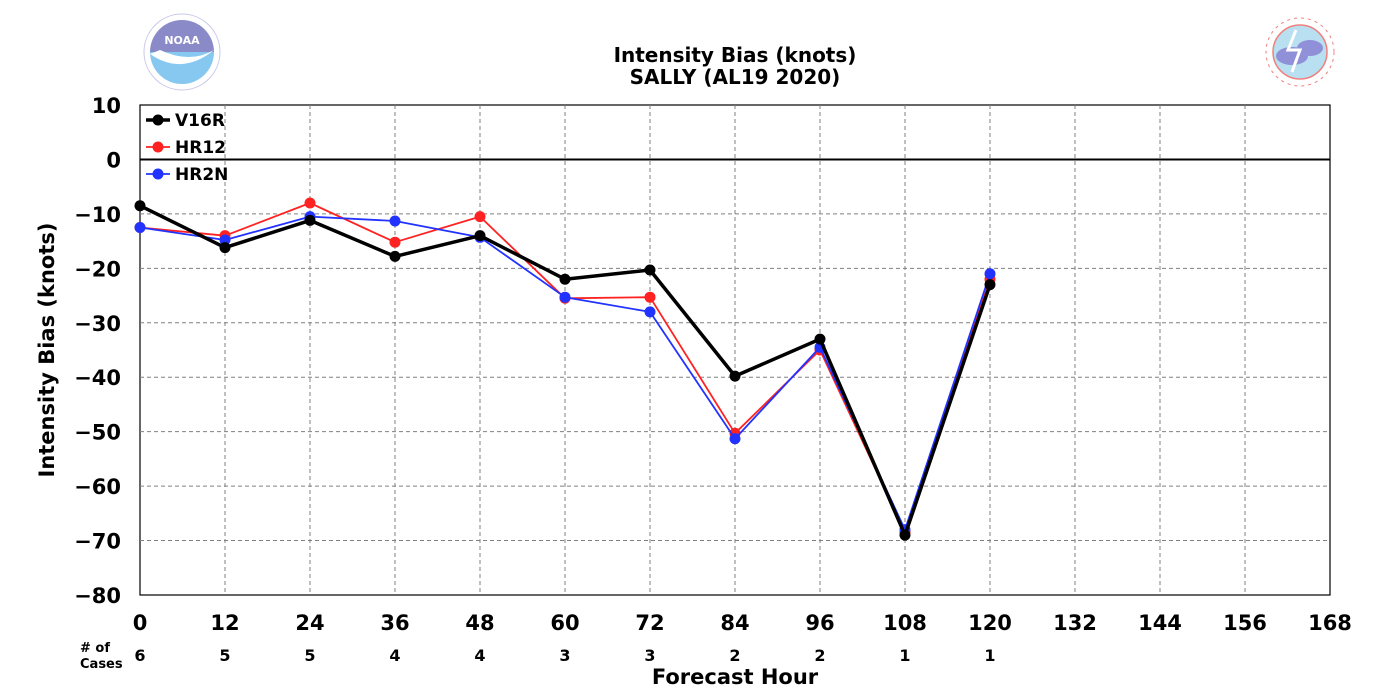  Describe the element at coordinates (394, 623) in the screenshot. I see `x-tick-label: 36` at that location.